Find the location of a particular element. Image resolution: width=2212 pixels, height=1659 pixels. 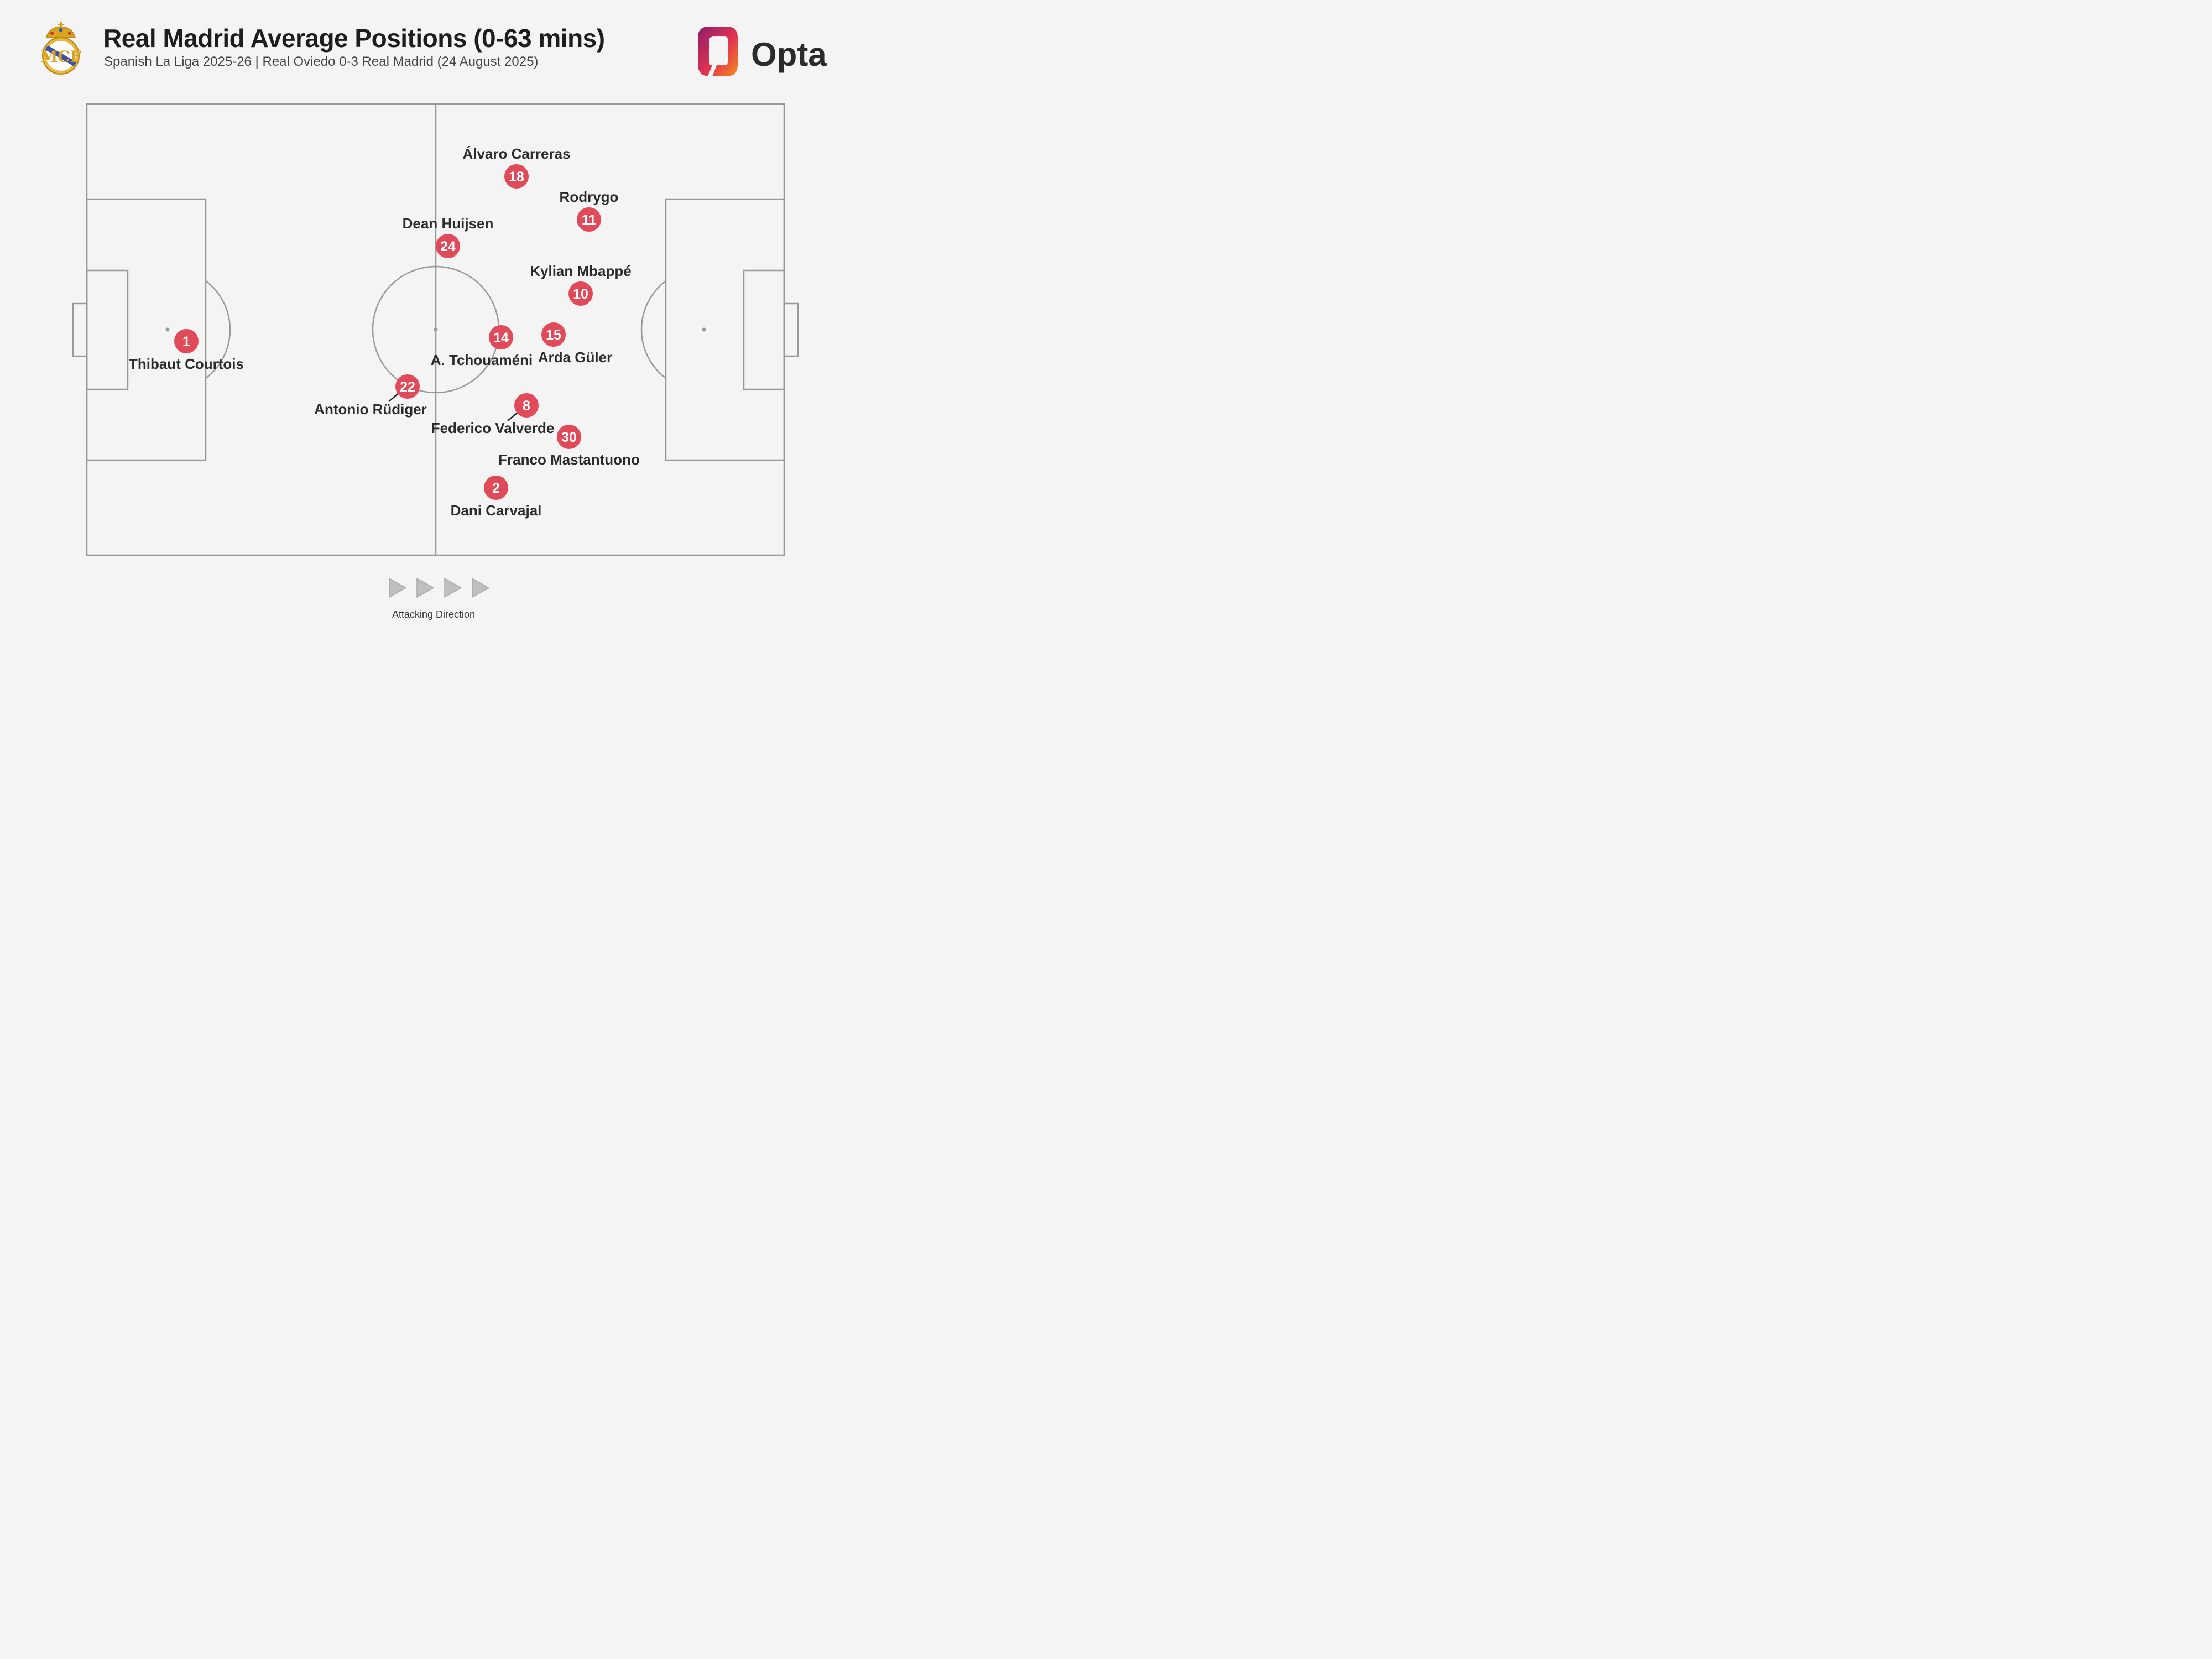

player-name: Franco Mastantuono is located at coordinates (569, 460).